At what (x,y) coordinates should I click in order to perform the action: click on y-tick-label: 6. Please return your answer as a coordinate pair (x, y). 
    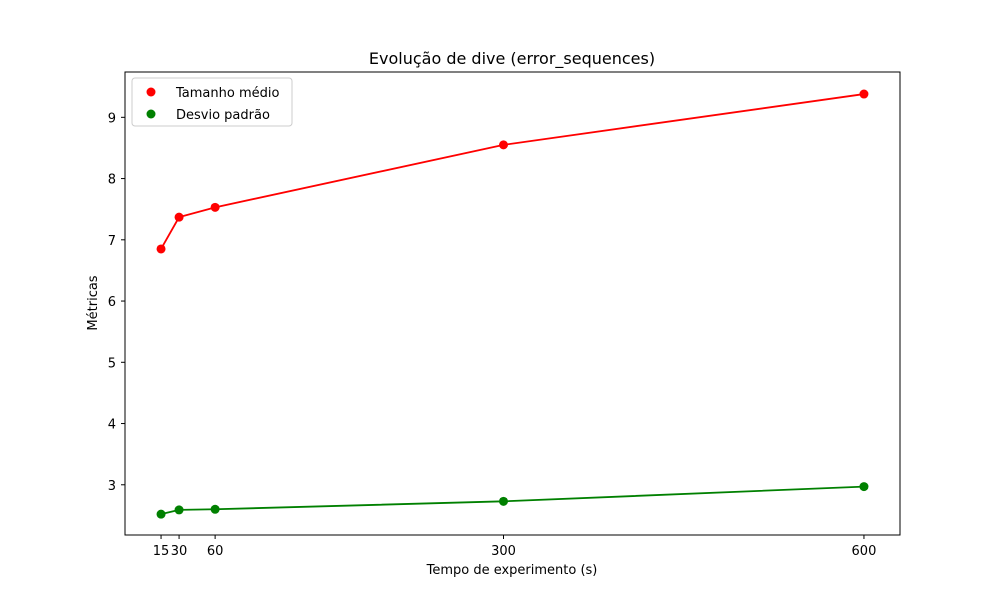
    Looking at the image, I should click on (112, 302).